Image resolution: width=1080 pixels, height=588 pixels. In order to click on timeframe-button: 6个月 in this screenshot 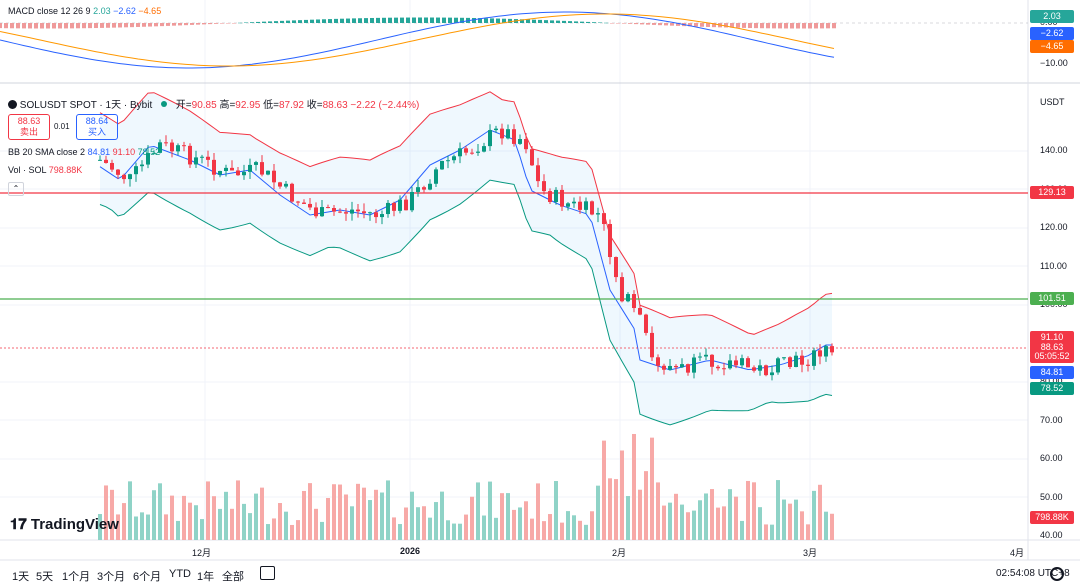, I will do `click(147, 577)`.